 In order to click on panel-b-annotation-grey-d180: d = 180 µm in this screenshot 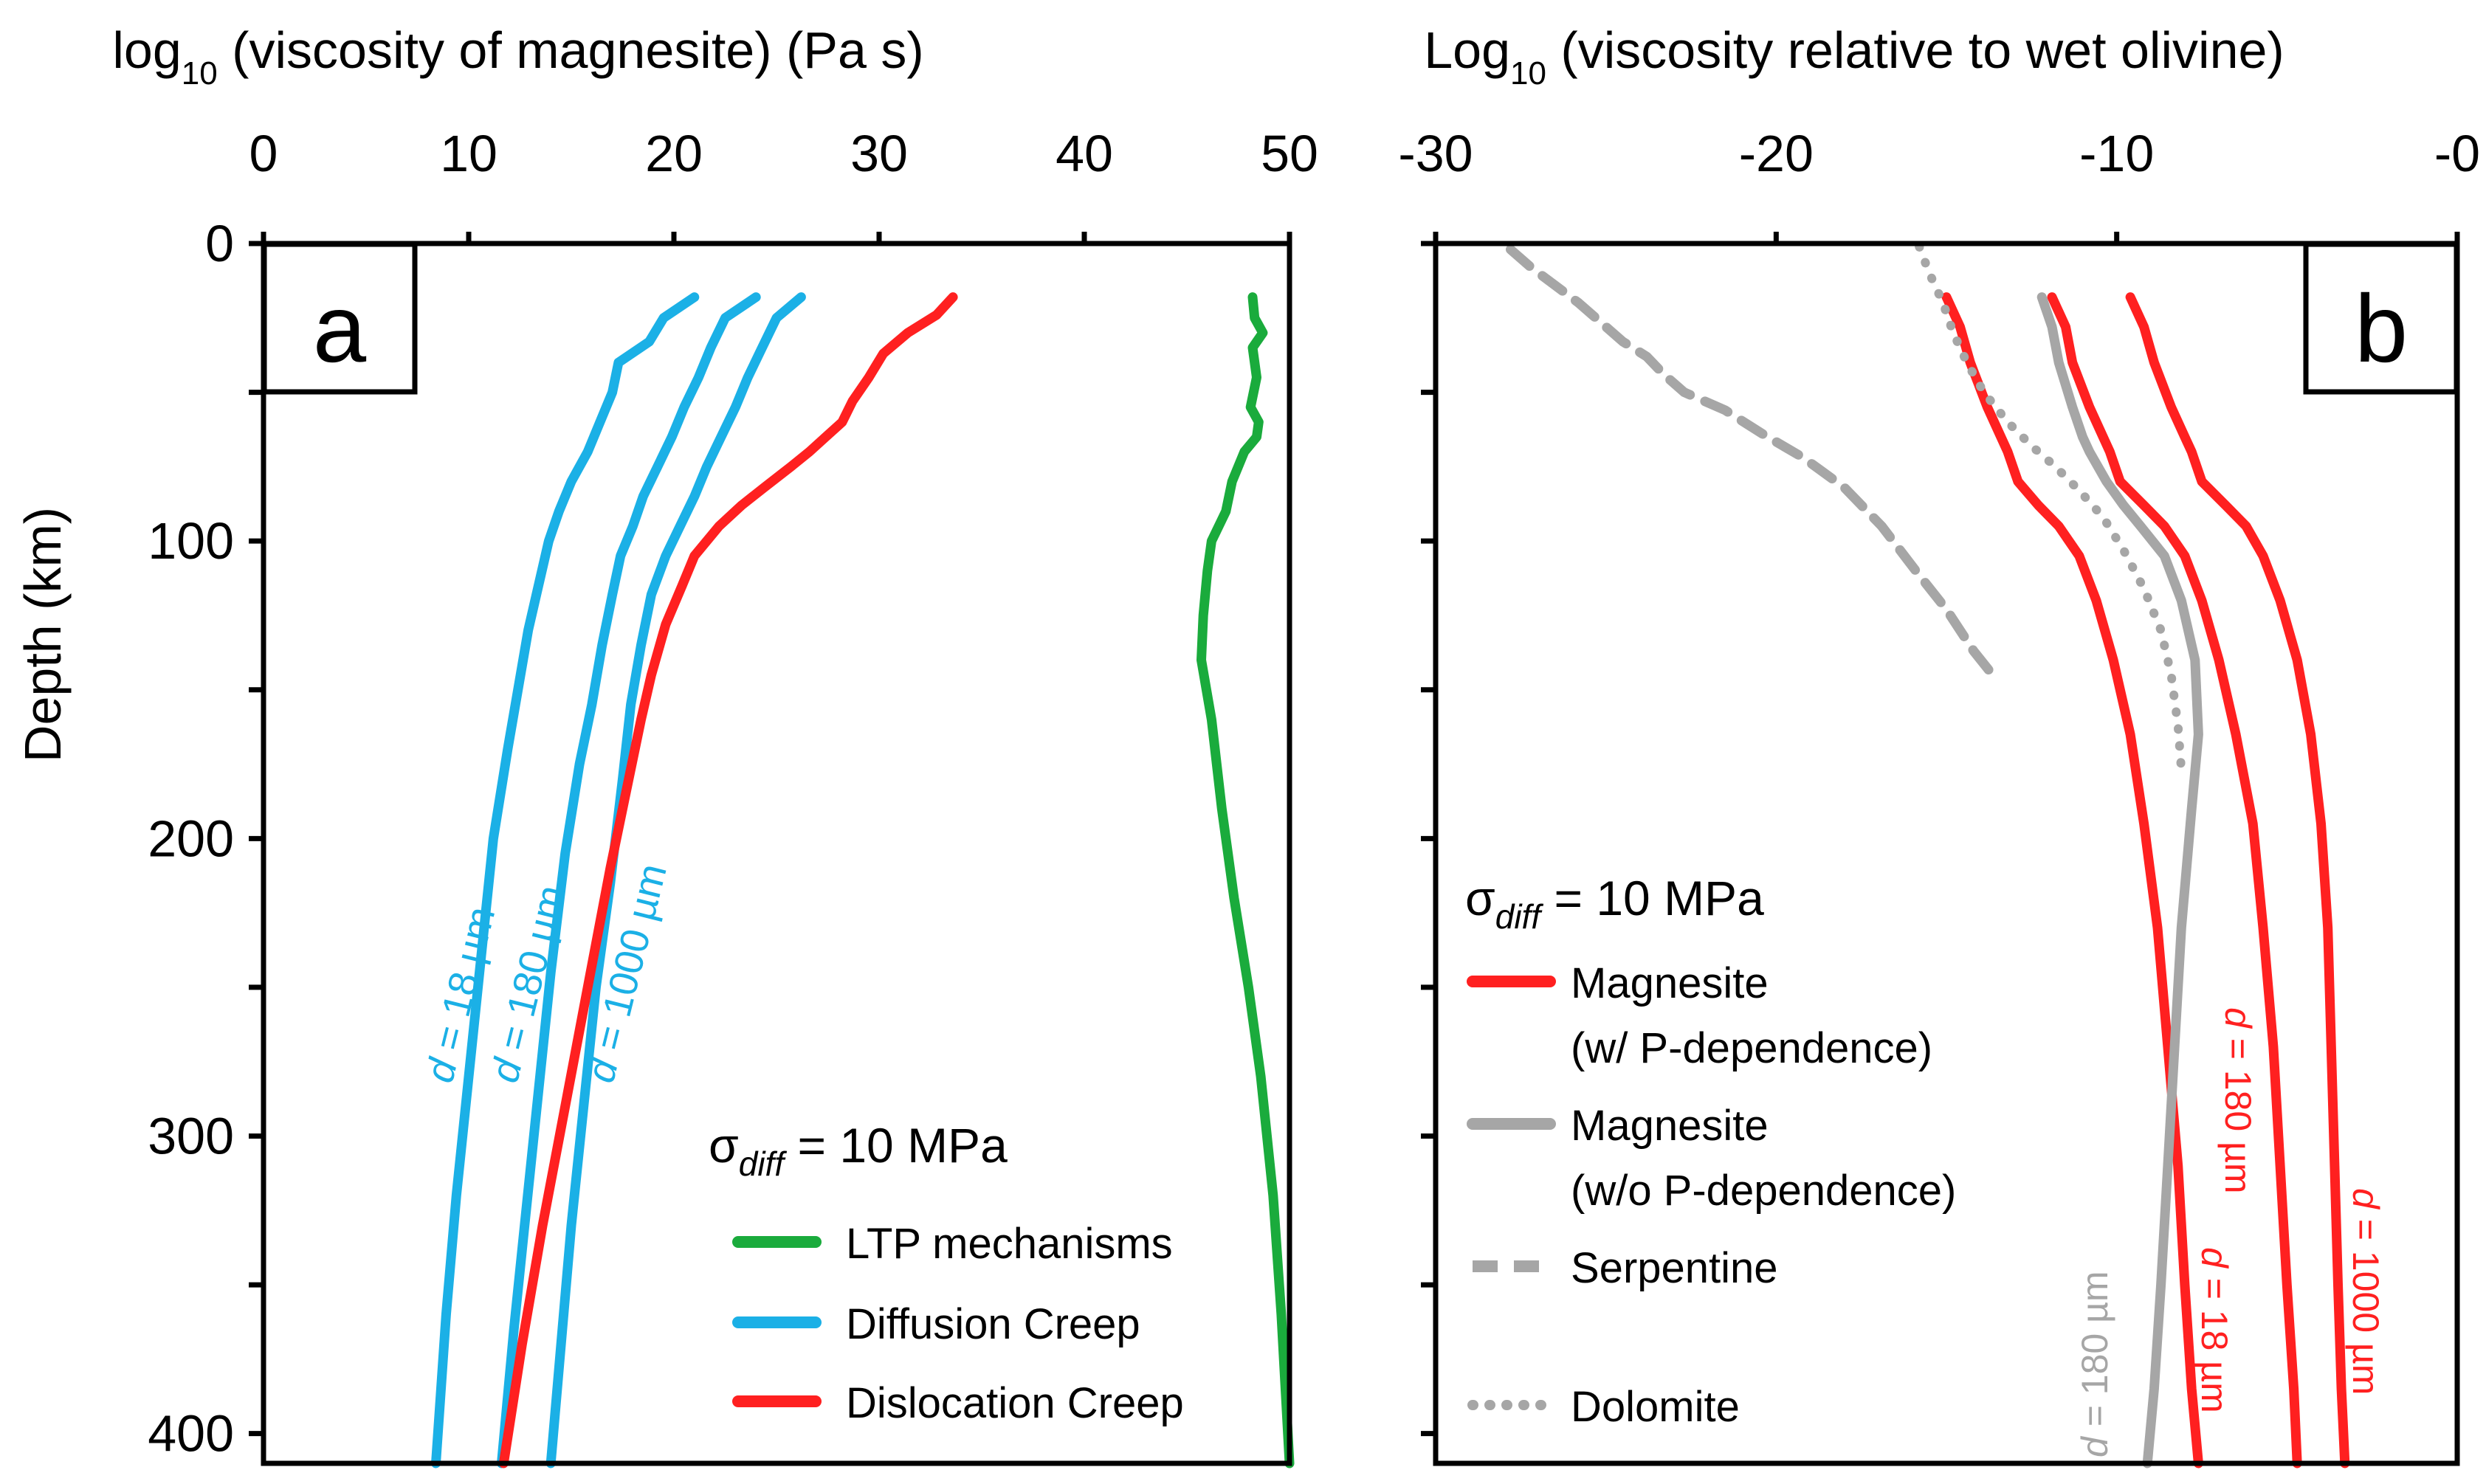, I will do `click(2094, 1364)`.